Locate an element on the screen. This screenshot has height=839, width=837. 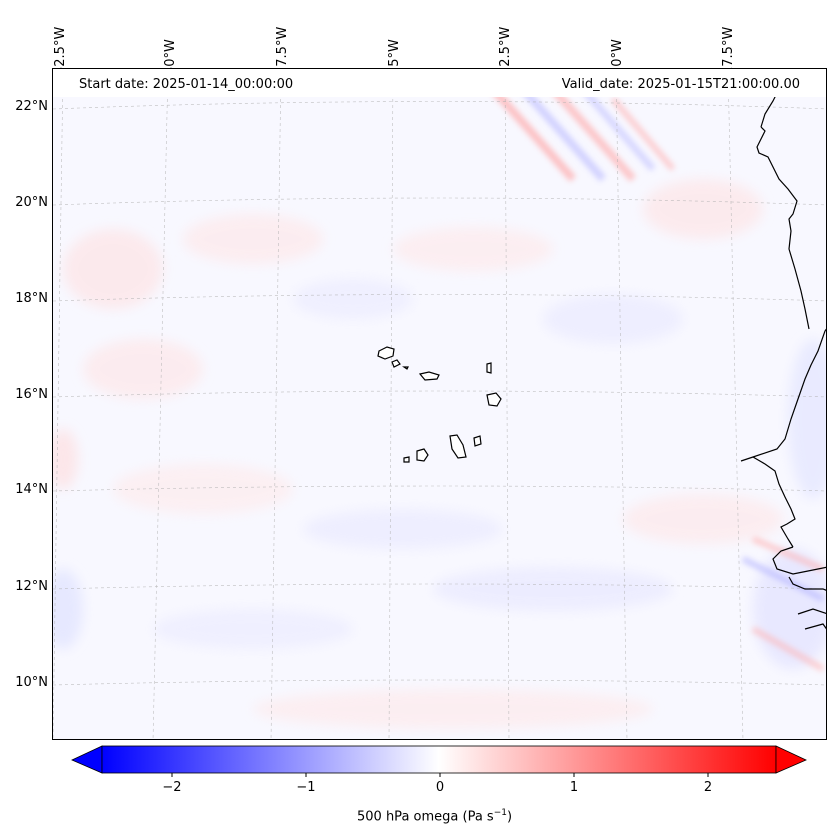
island-brava is located at coordinates (406, 459).